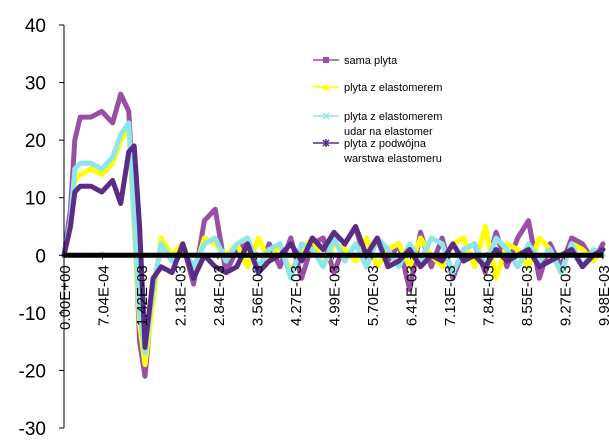  Describe the element at coordinates (450, 295) in the screenshot. I see `x-tick-label: 7.13E-03` at that location.